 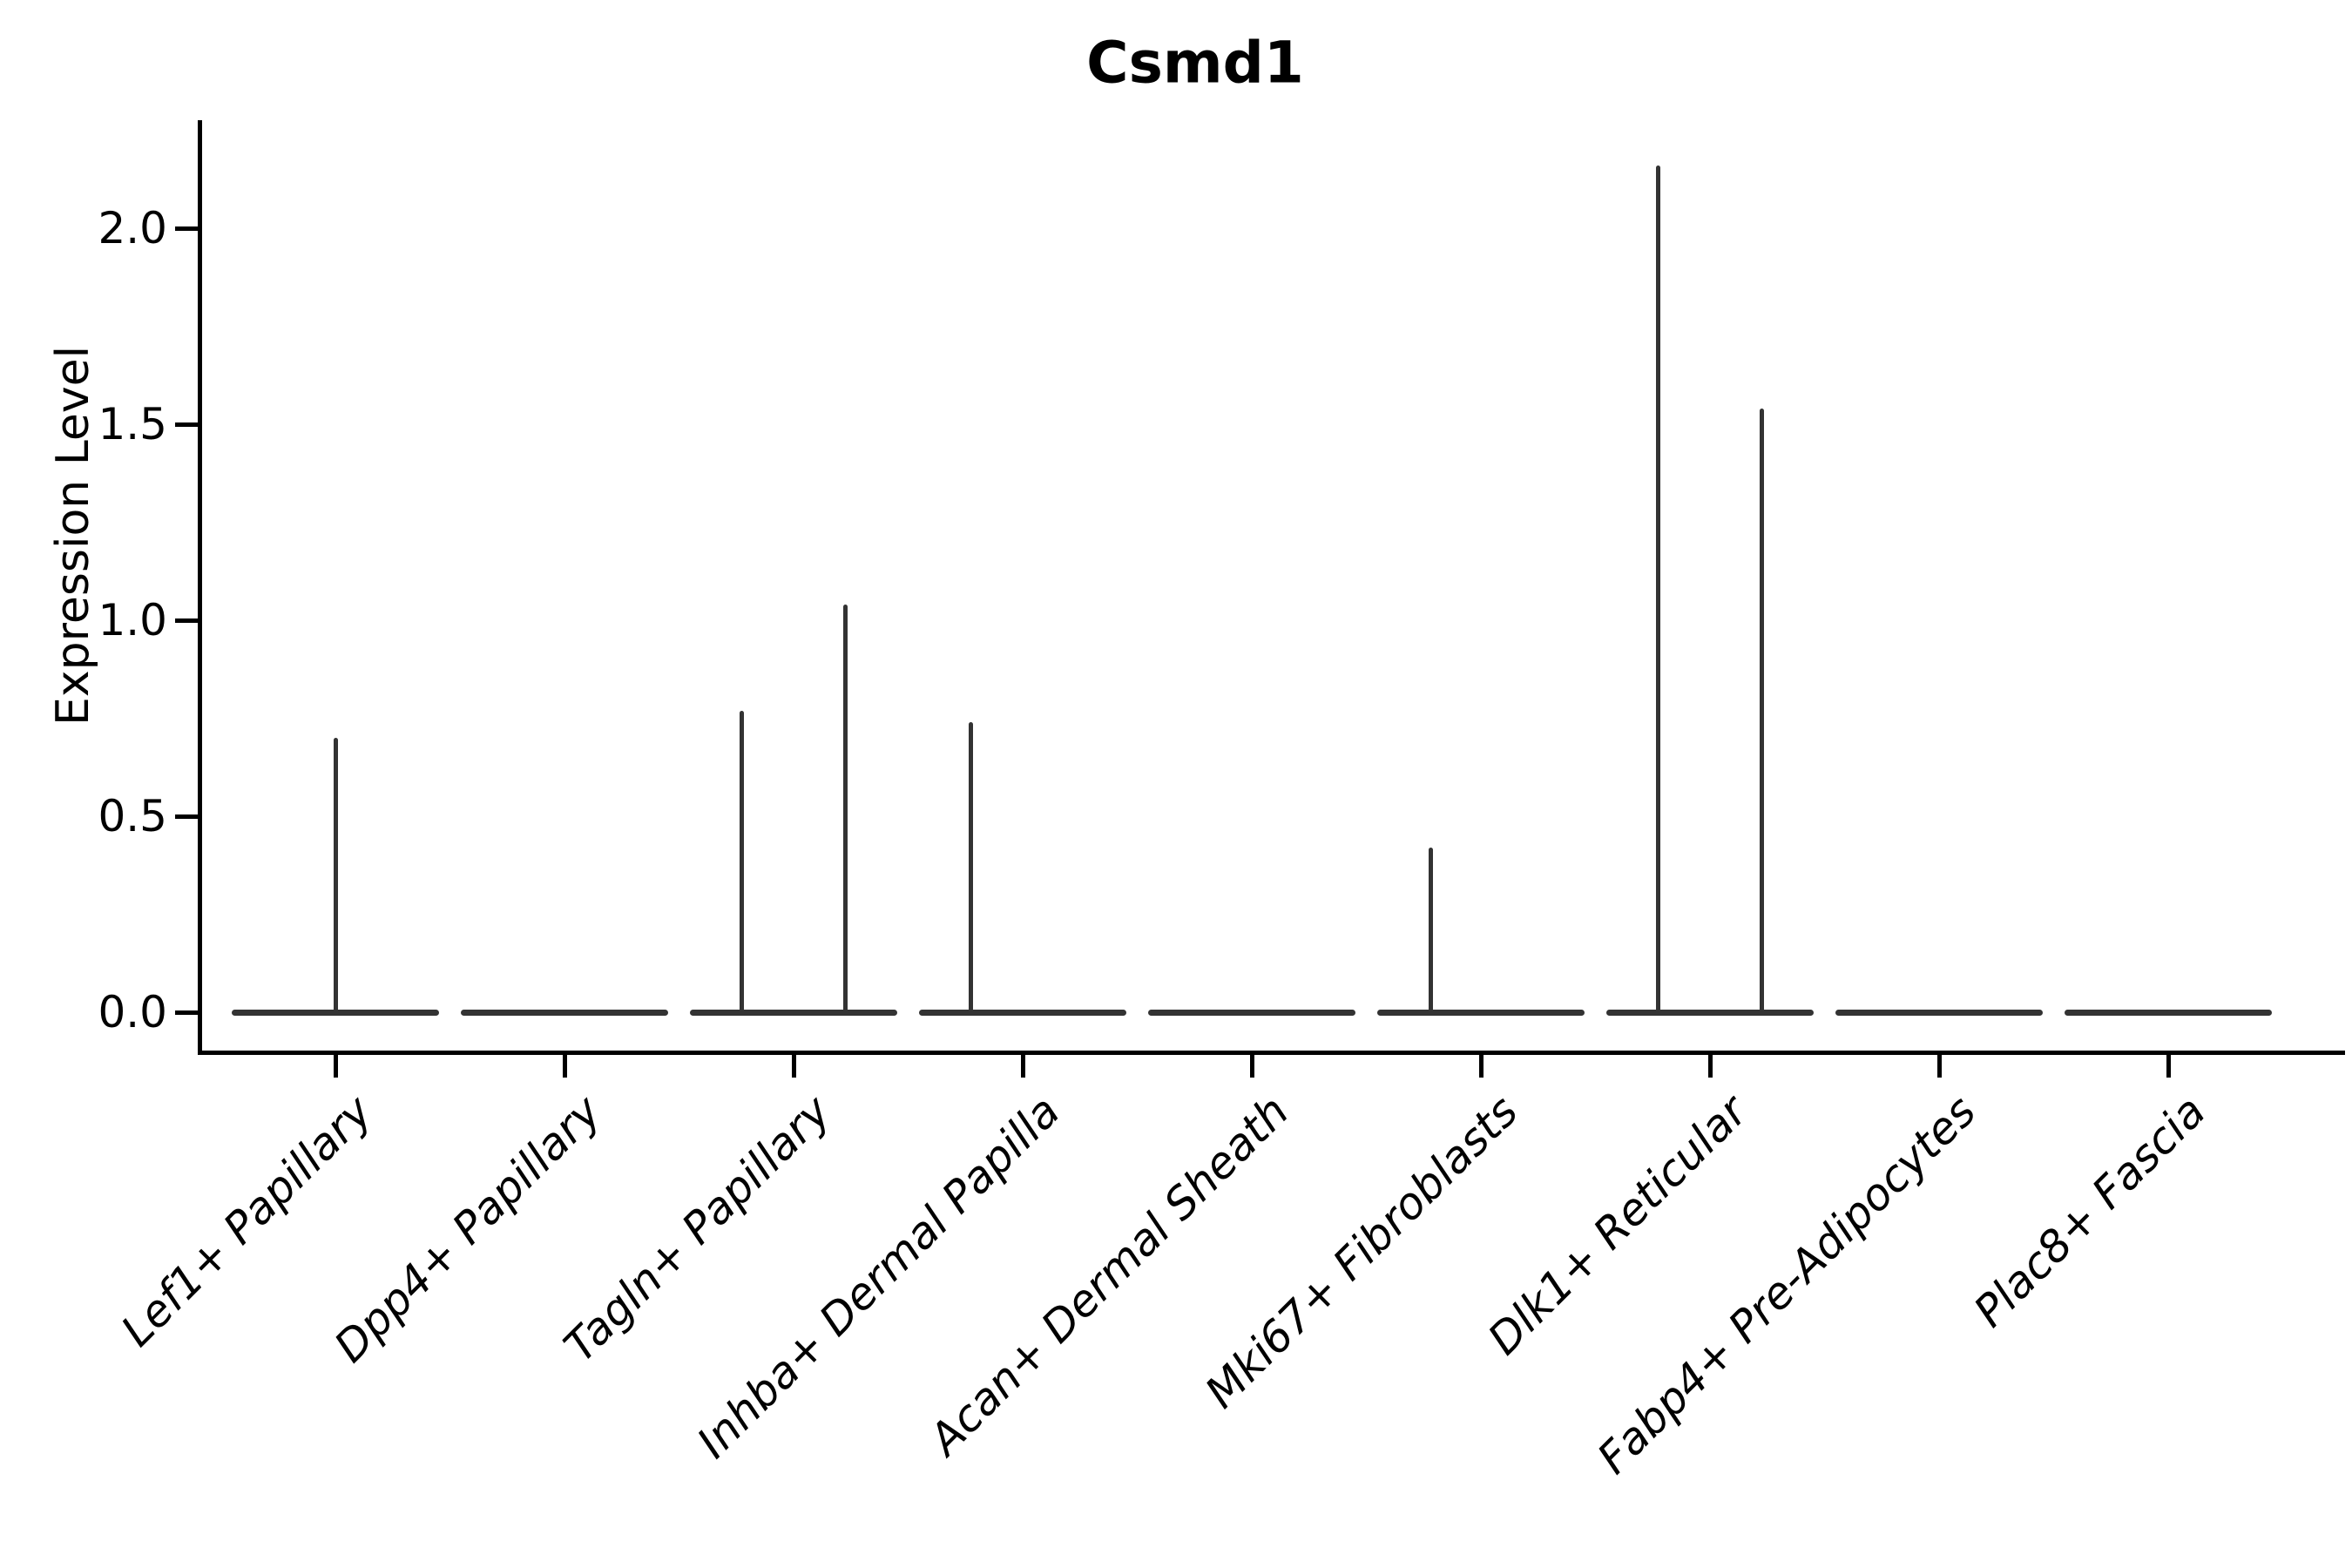 I want to click on plot-title: Csmd1, so click(x=1195, y=63).